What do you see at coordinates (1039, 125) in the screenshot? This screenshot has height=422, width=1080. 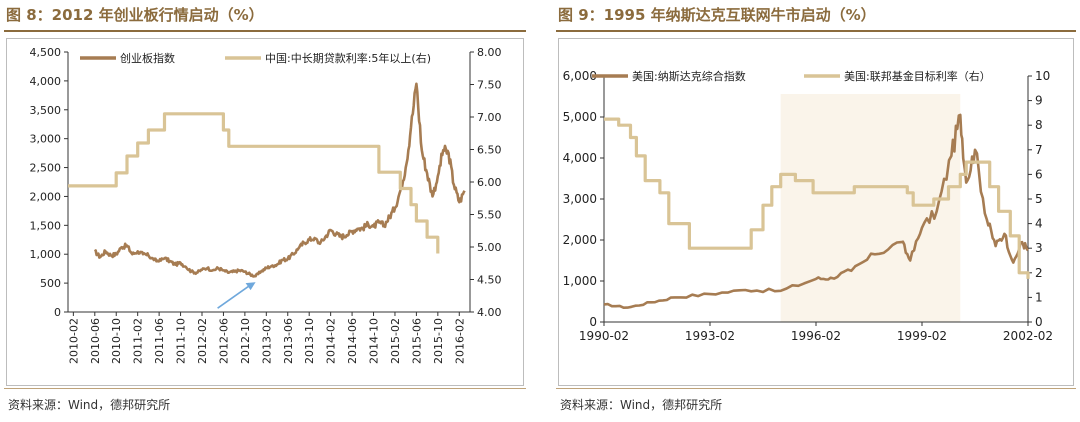 I see `y-right-tick-label: 8` at bounding box center [1039, 125].